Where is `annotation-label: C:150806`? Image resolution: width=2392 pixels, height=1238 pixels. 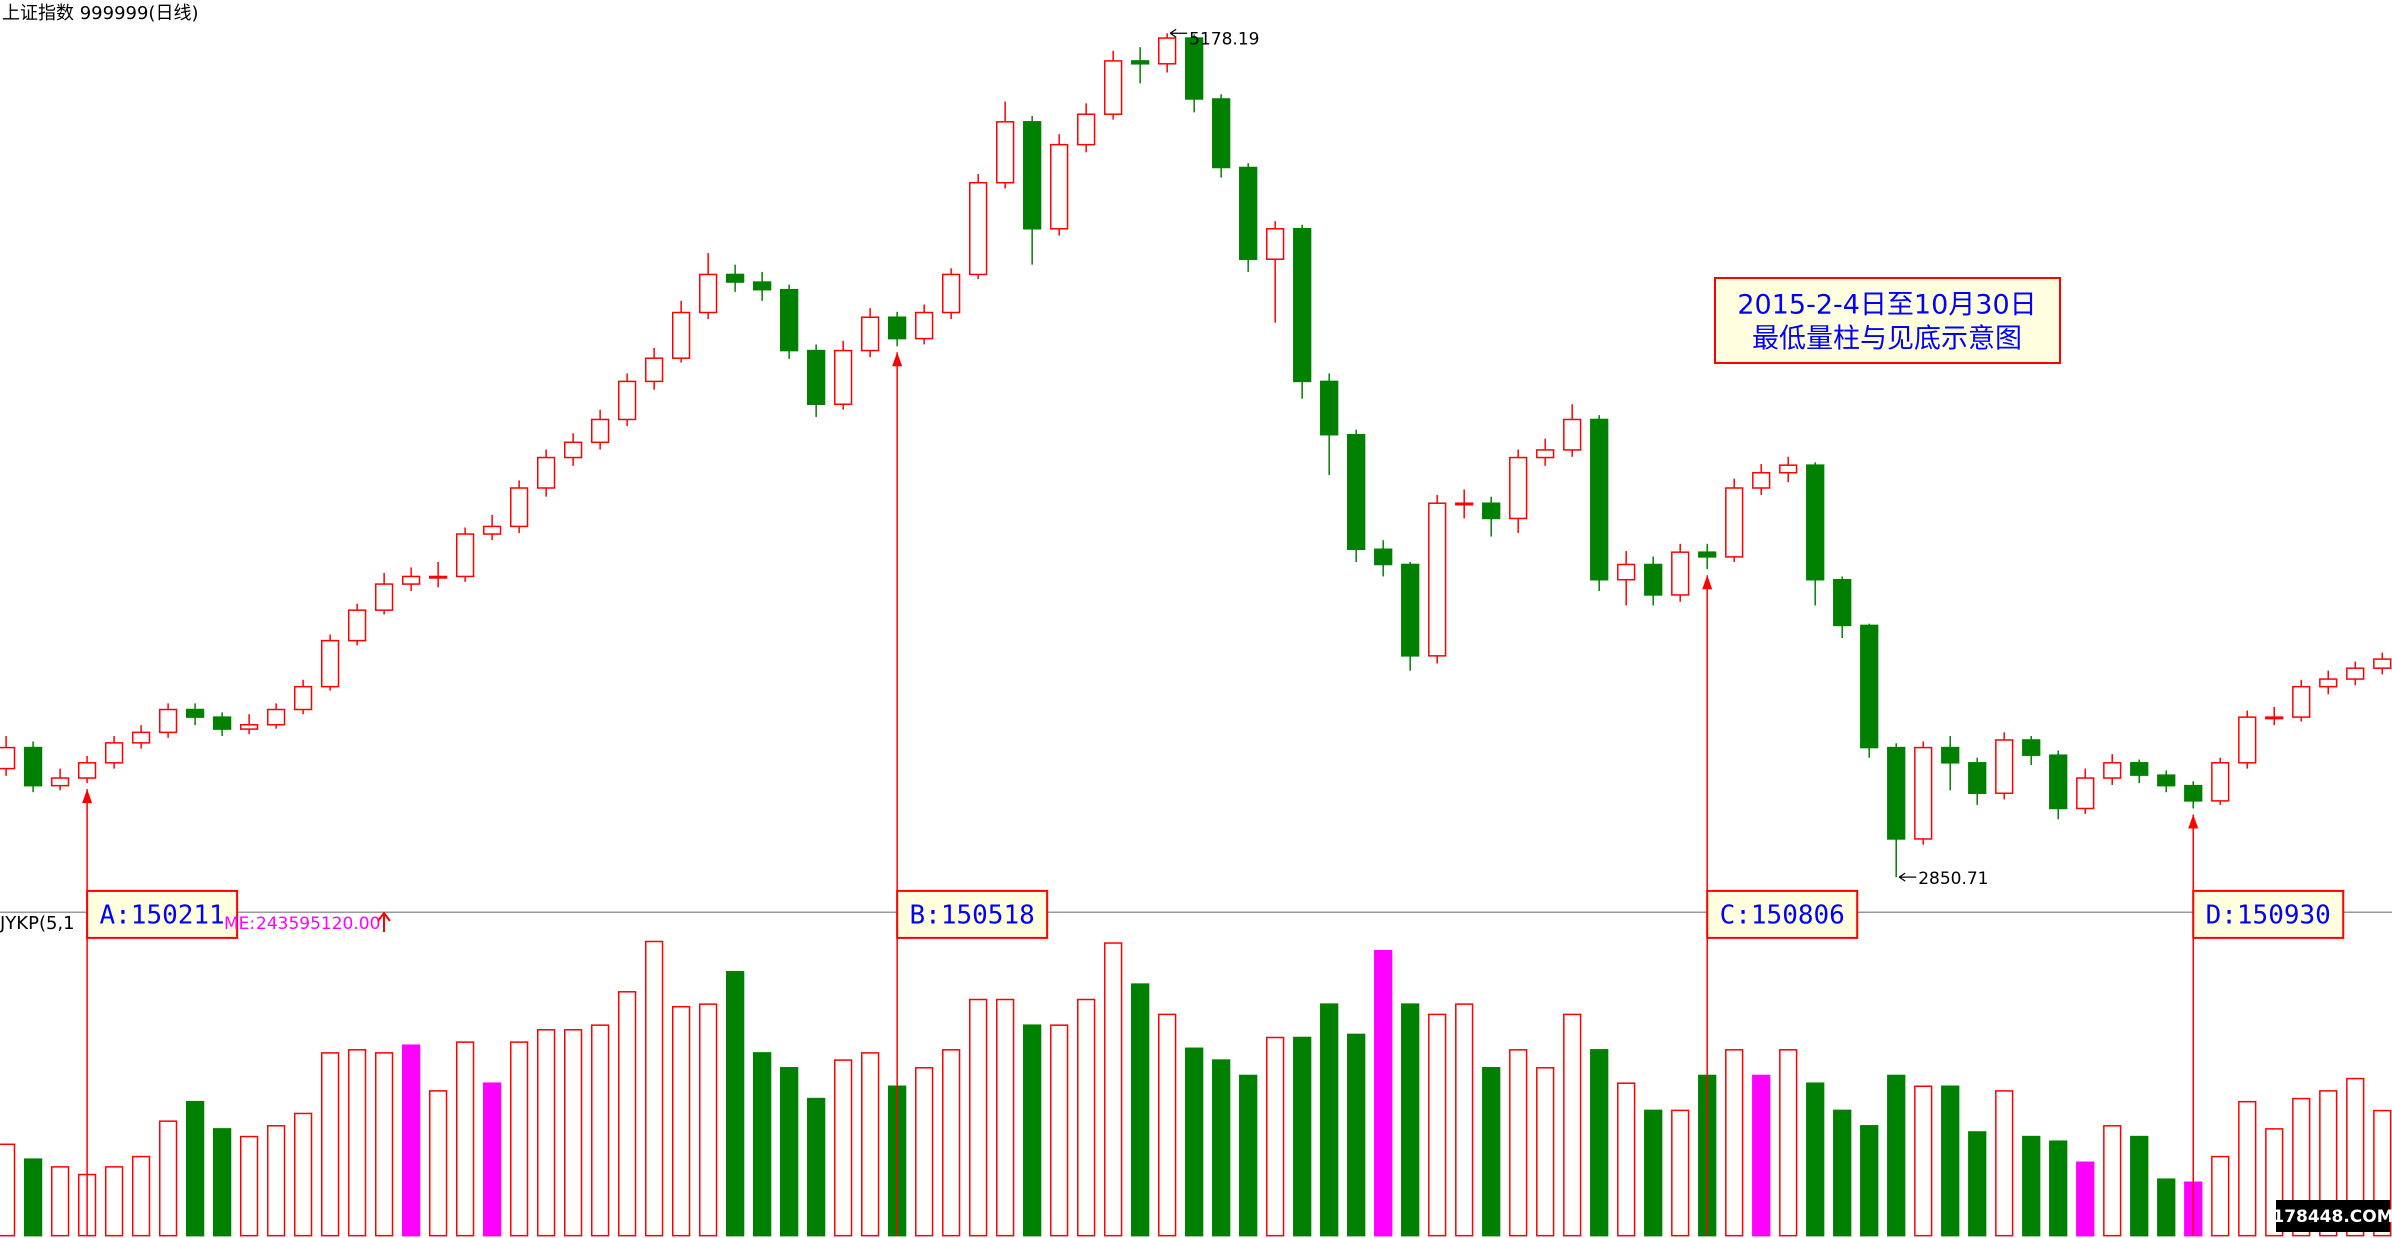
annotation-label: C:150806 is located at coordinates (1782, 915).